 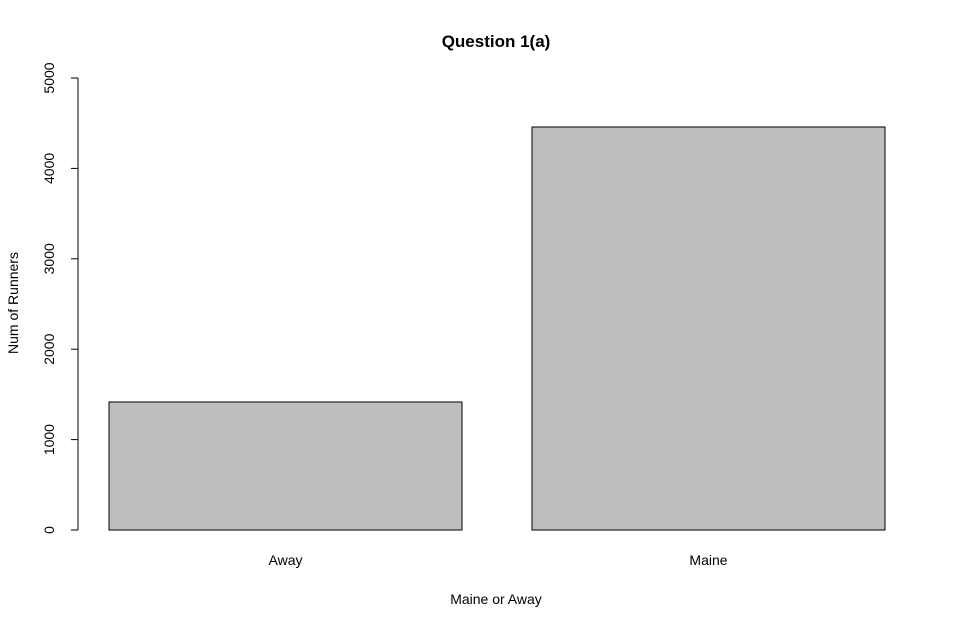 What do you see at coordinates (286, 560) in the screenshot?
I see `x-category-label-away: Away` at bounding box center [286, 560].